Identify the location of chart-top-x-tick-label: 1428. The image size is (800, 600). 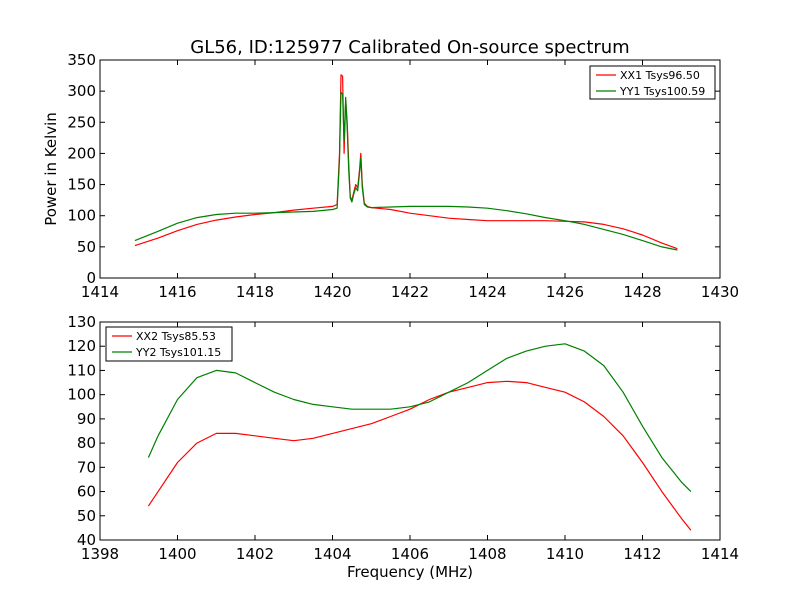
(642, 292).